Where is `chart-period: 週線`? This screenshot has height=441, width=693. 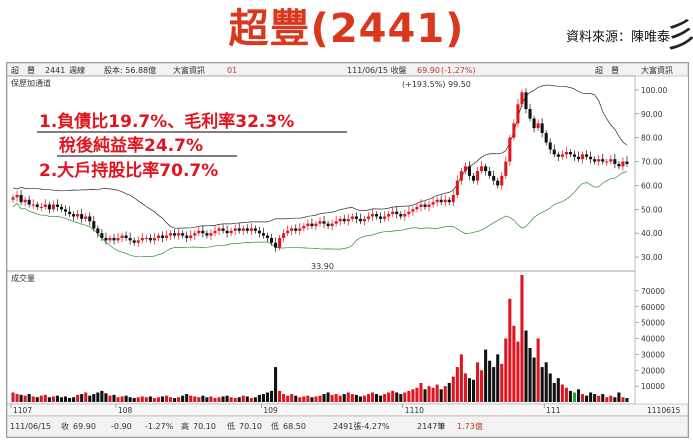 chart-period: 週線 is located at coordinates (77, 70).